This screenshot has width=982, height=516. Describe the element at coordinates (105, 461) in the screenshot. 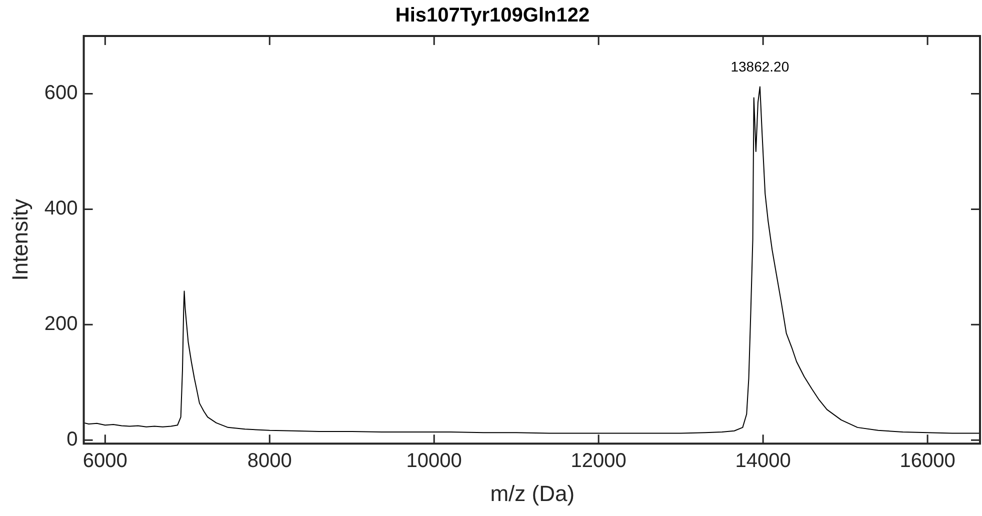

I see `x-tick-label: 6000` at that location.